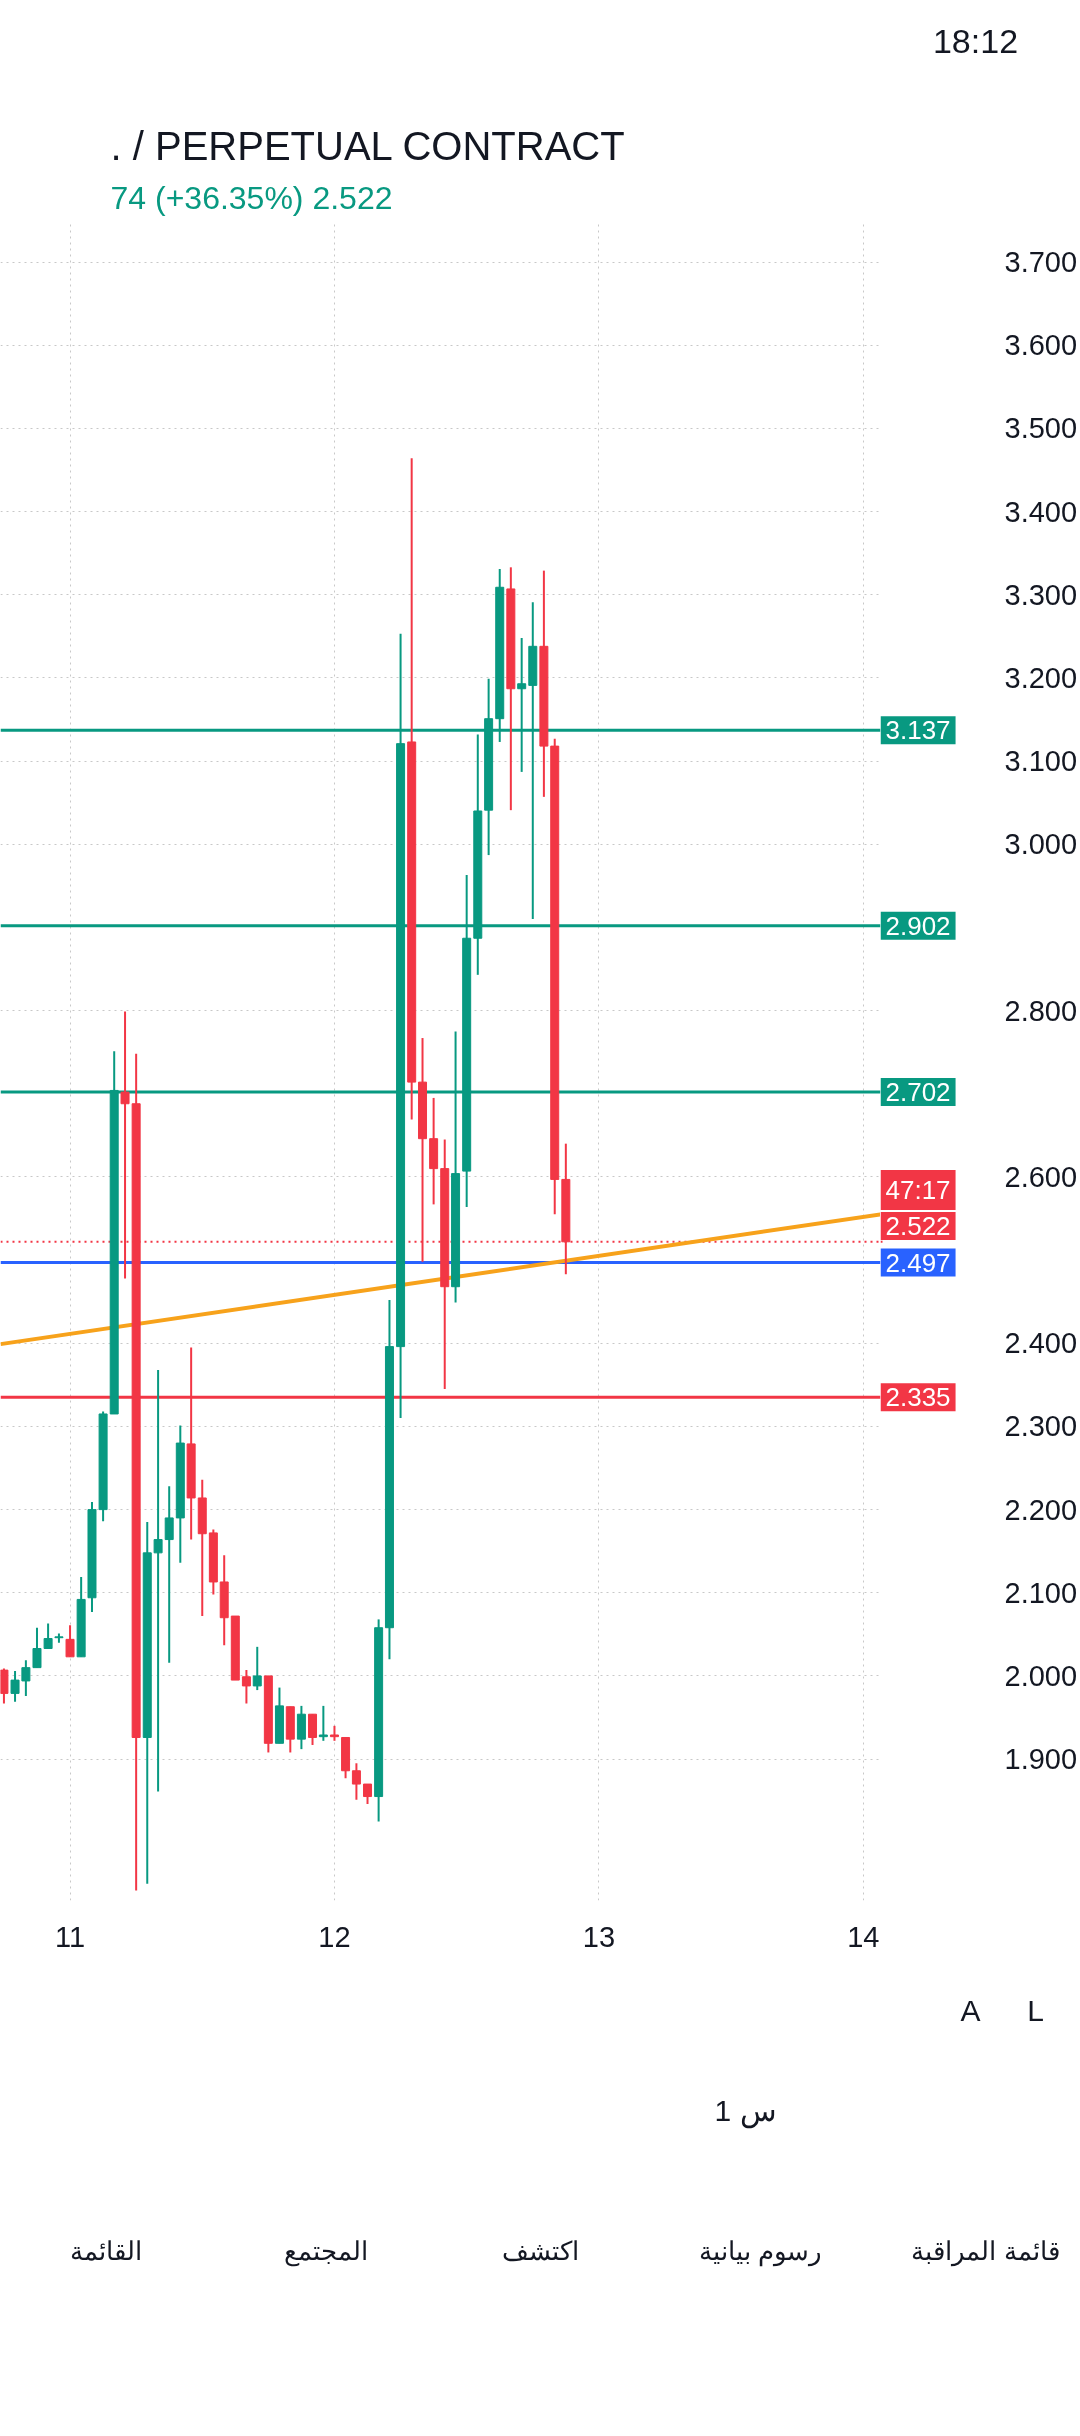  I want to click on text: L, so click(1035, 2010).